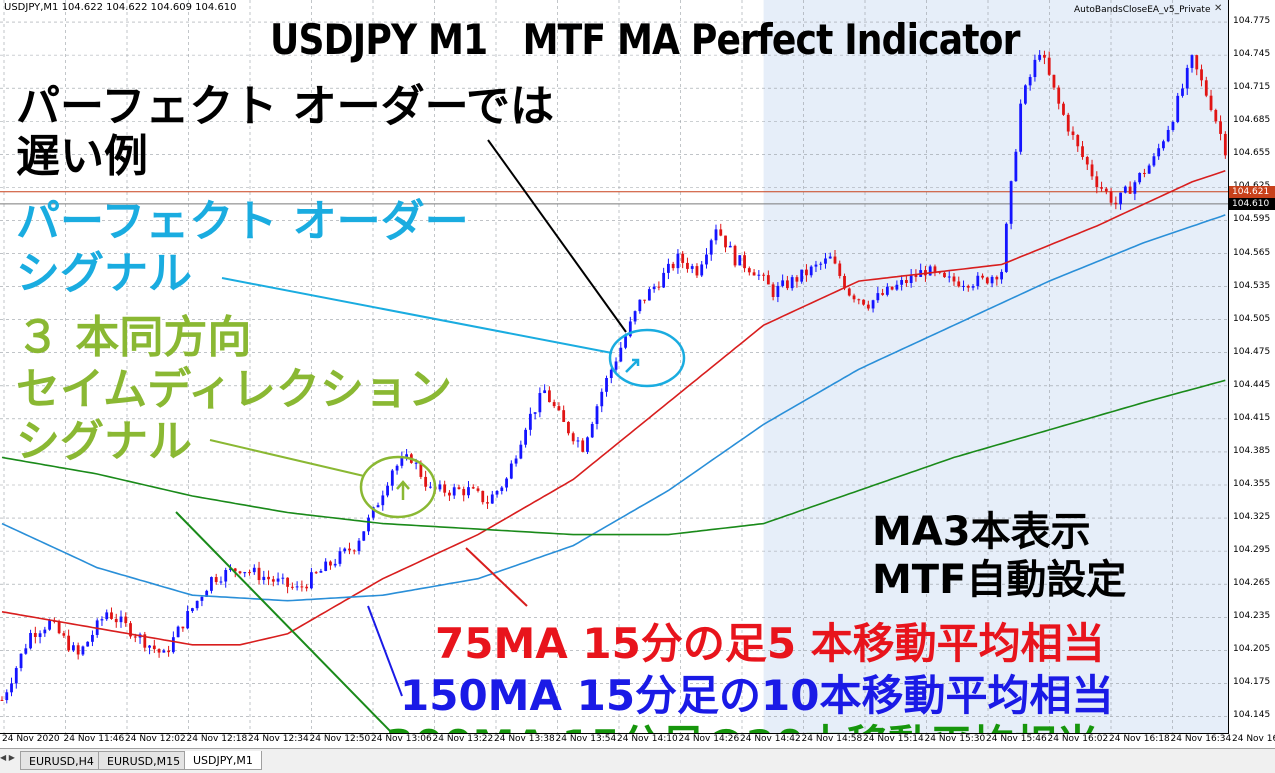 The height and width of the screenshot is (773, 1275). What do you see at coordinates (234, 389) in the screenshot?
I see `same-note-line: セイムディレクション` at bounding box center [234, 389].